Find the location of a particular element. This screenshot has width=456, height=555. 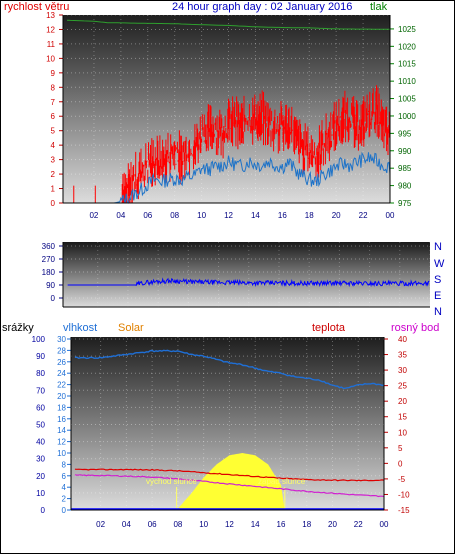

wind-series is located at coordinates (229, 177).